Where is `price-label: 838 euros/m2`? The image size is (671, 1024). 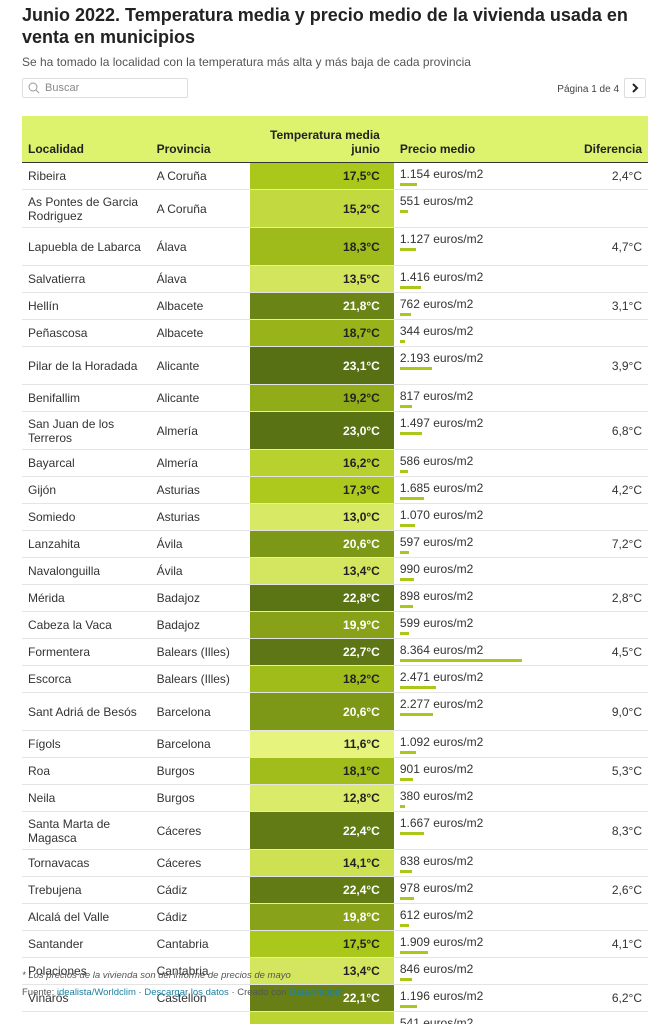 price-label: 838 euros/m2 is located at coordinates (436, 861).